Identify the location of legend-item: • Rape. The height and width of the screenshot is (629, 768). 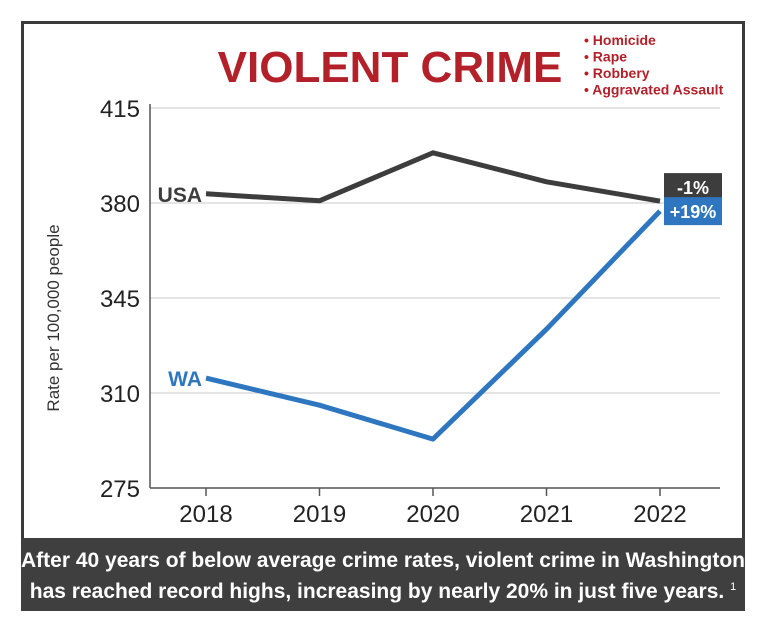
(605, 57).